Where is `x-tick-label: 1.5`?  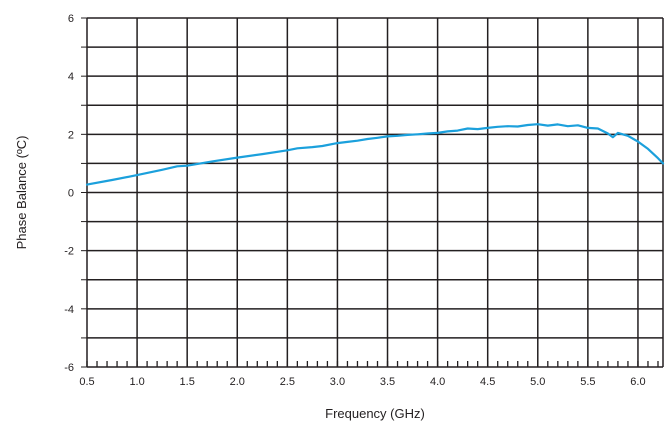 x-tick-label: 1.5 is located at coordinates (187, 382).